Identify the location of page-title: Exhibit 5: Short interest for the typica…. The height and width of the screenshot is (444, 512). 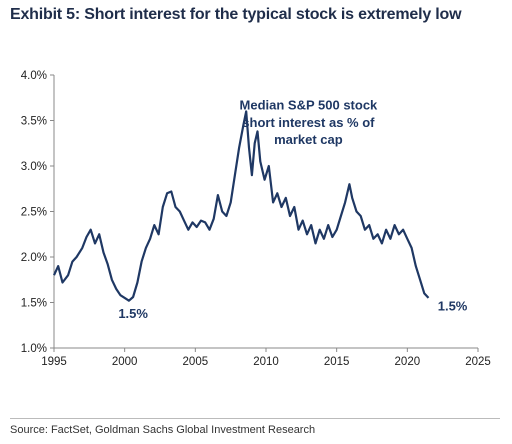
(236, 14).